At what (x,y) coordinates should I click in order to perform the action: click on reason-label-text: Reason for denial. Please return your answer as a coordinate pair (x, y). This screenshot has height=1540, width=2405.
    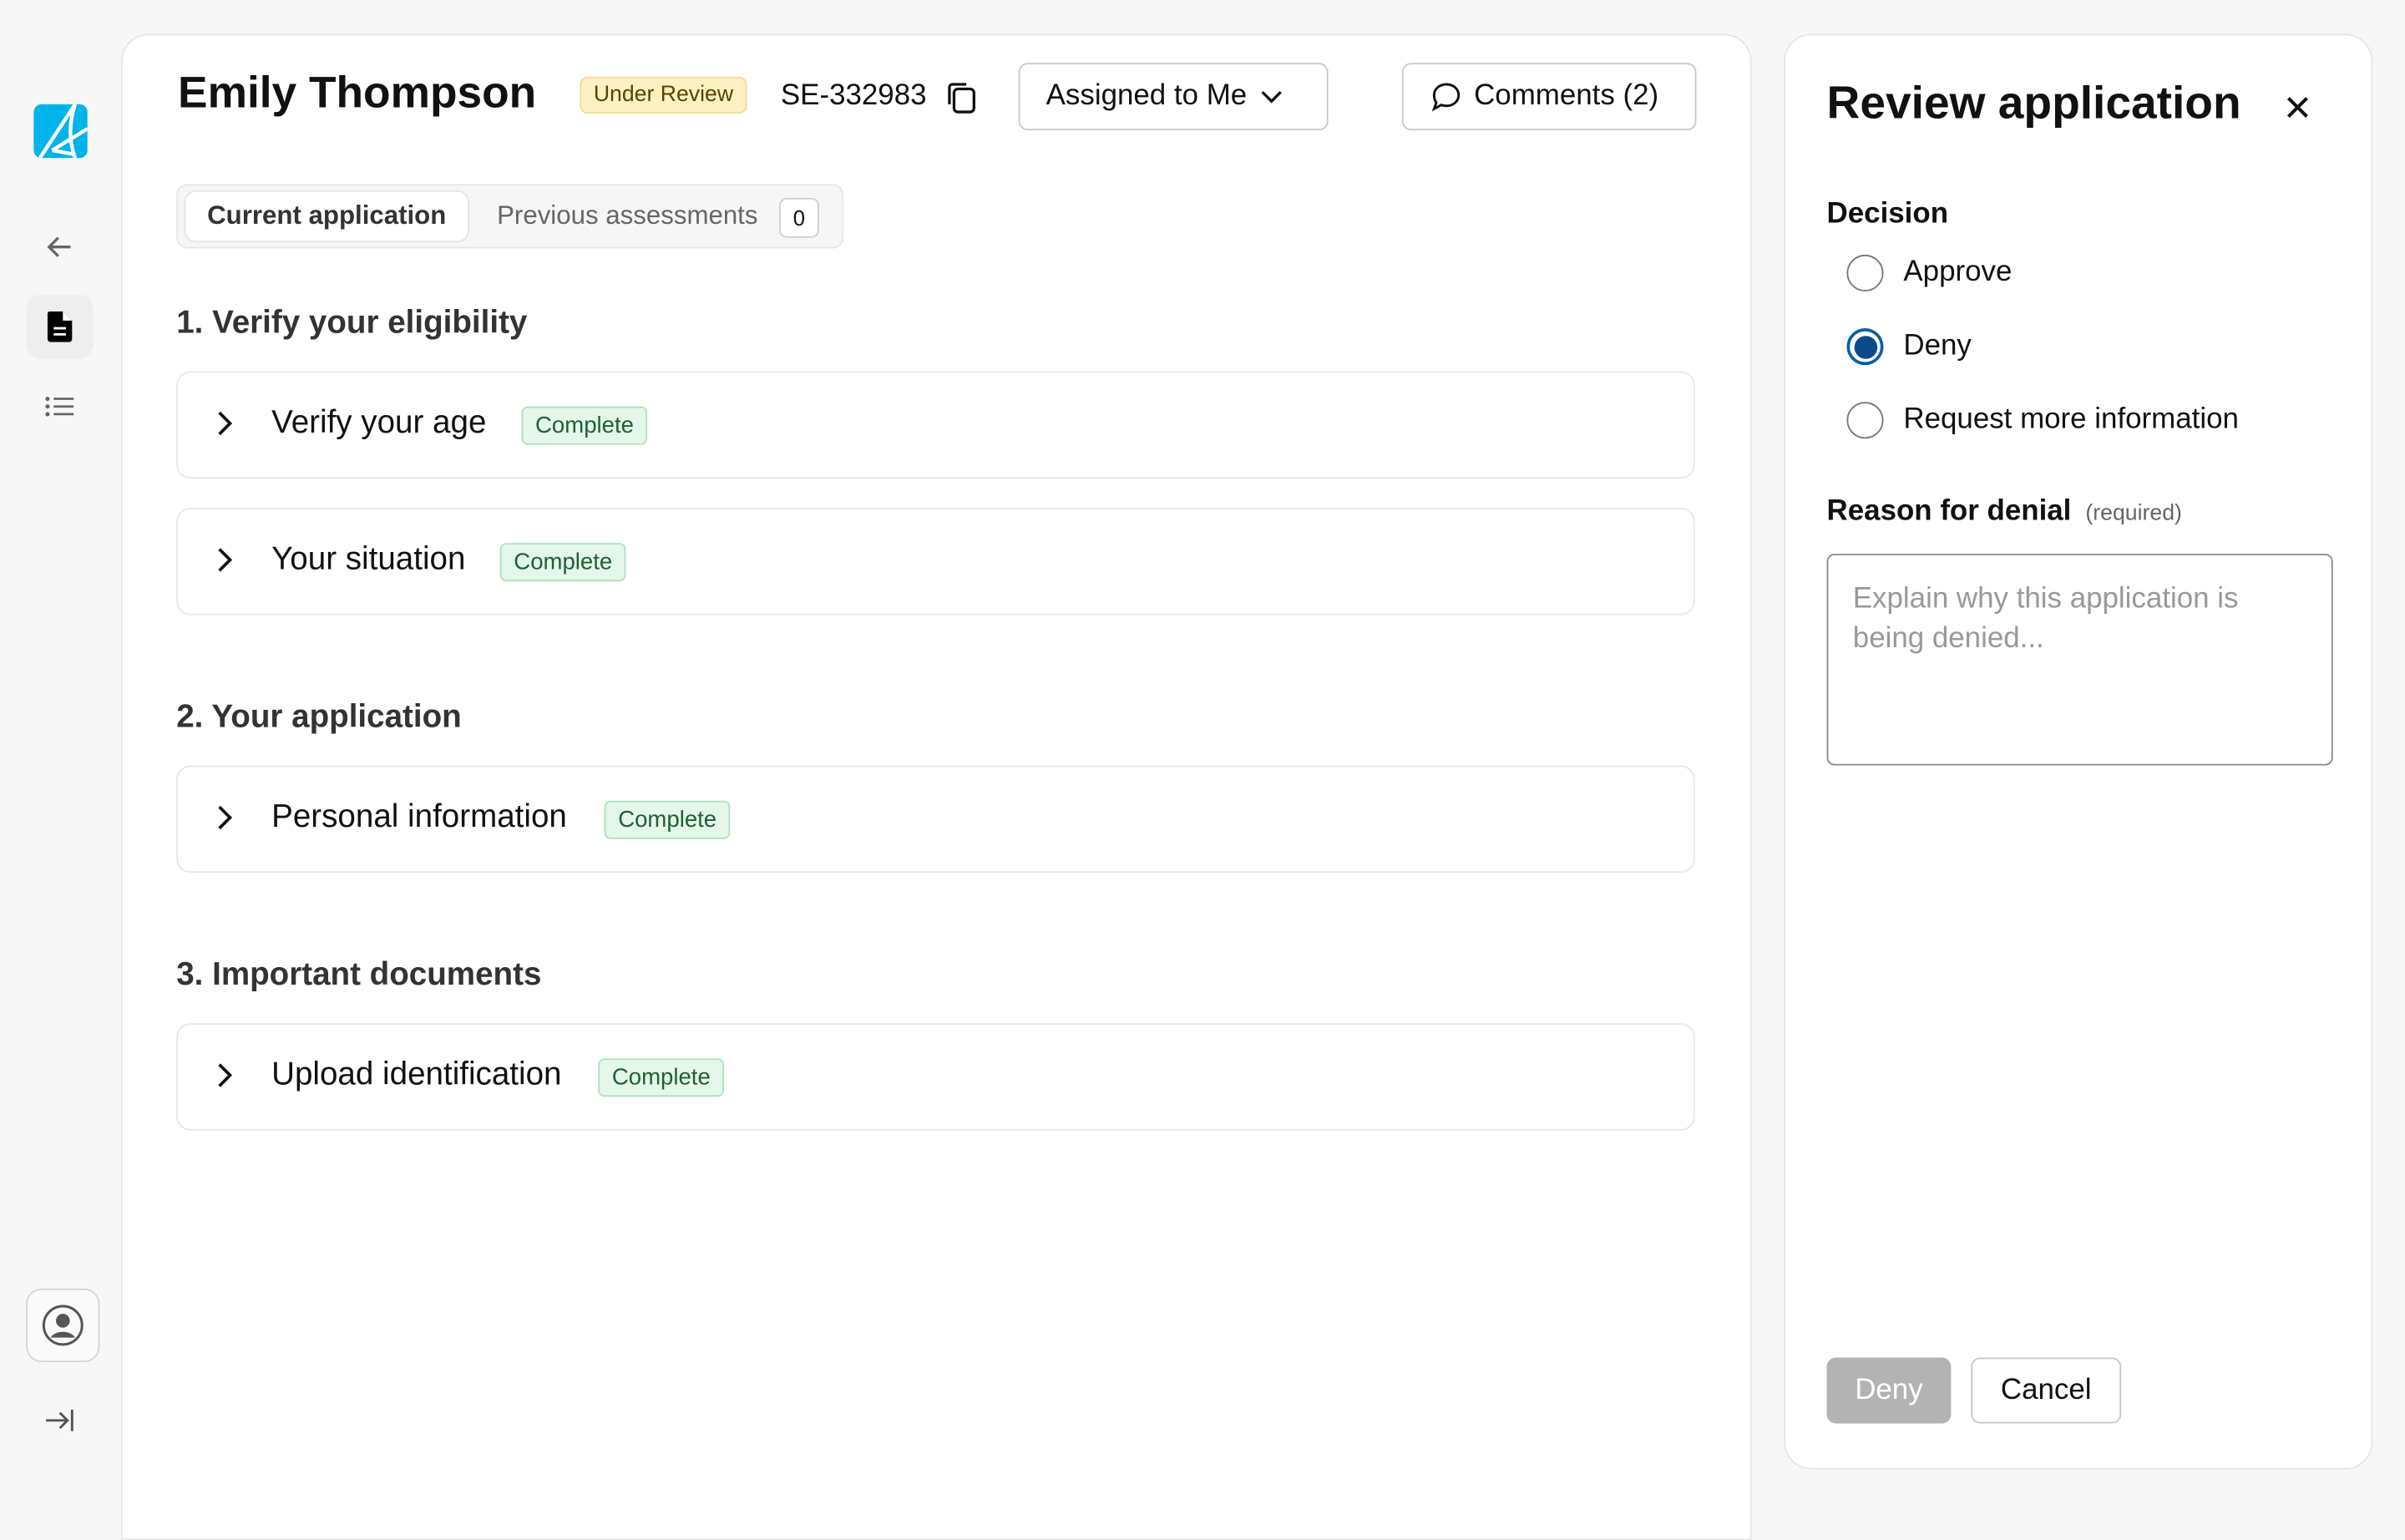
    Looking at the image, I should click on (1949, 512).